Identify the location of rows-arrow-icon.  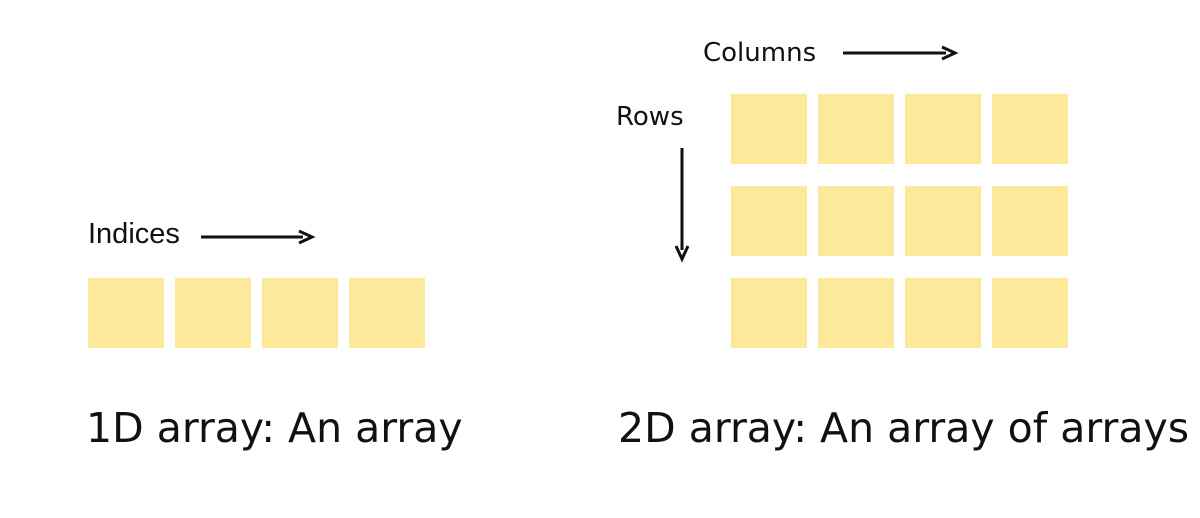
(682, 205).